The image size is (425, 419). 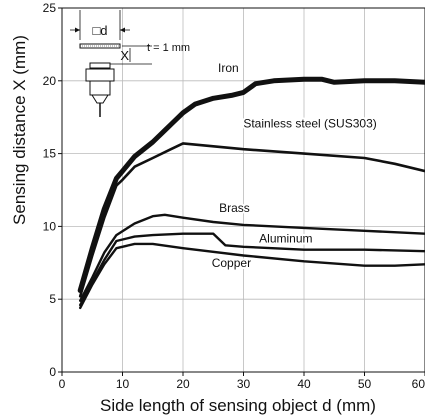 I want to click on sensor-target-diagram: □d X t = 1 mm, so click(x=130, y=63).